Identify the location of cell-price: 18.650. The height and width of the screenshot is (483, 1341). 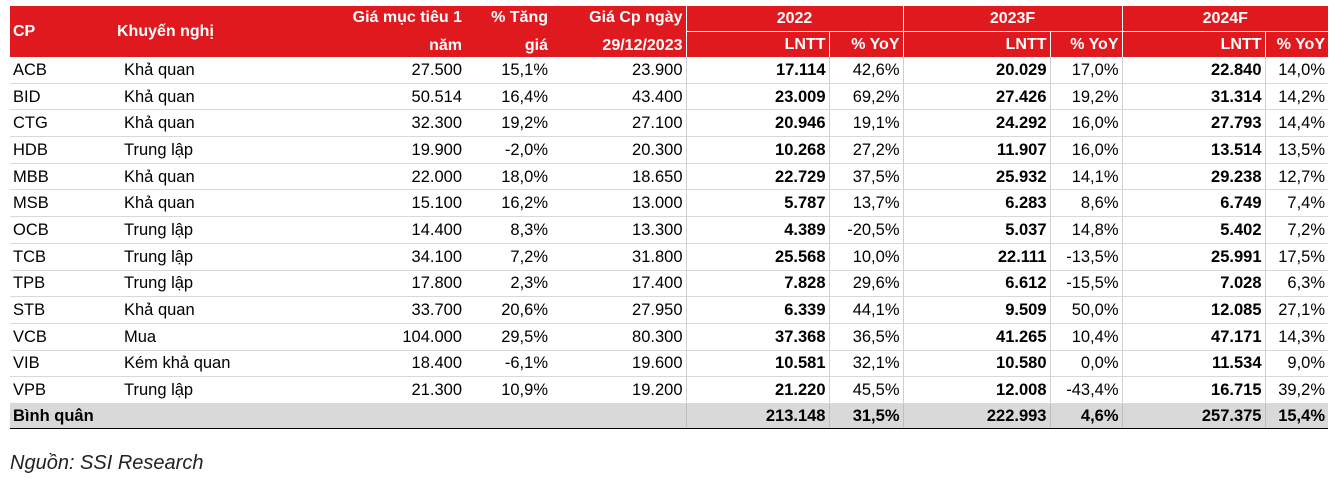
(618, 177).